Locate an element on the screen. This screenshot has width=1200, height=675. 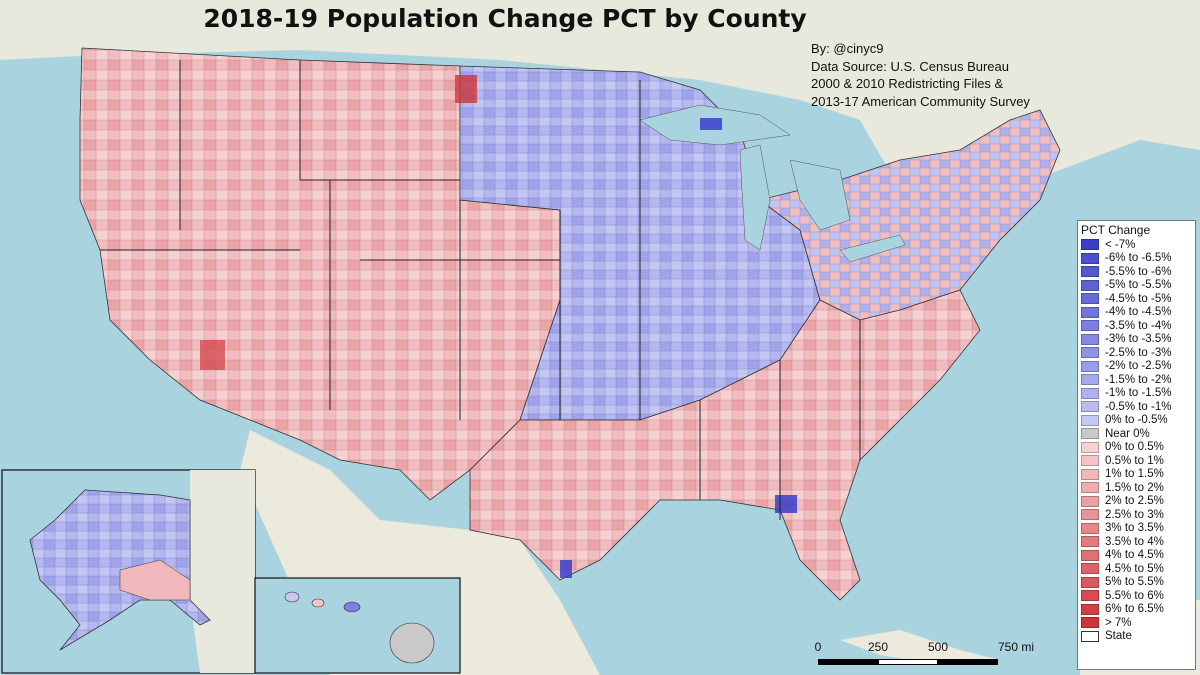
legend-item: 2.5% to 3% is located at coordinates (1138, 515).